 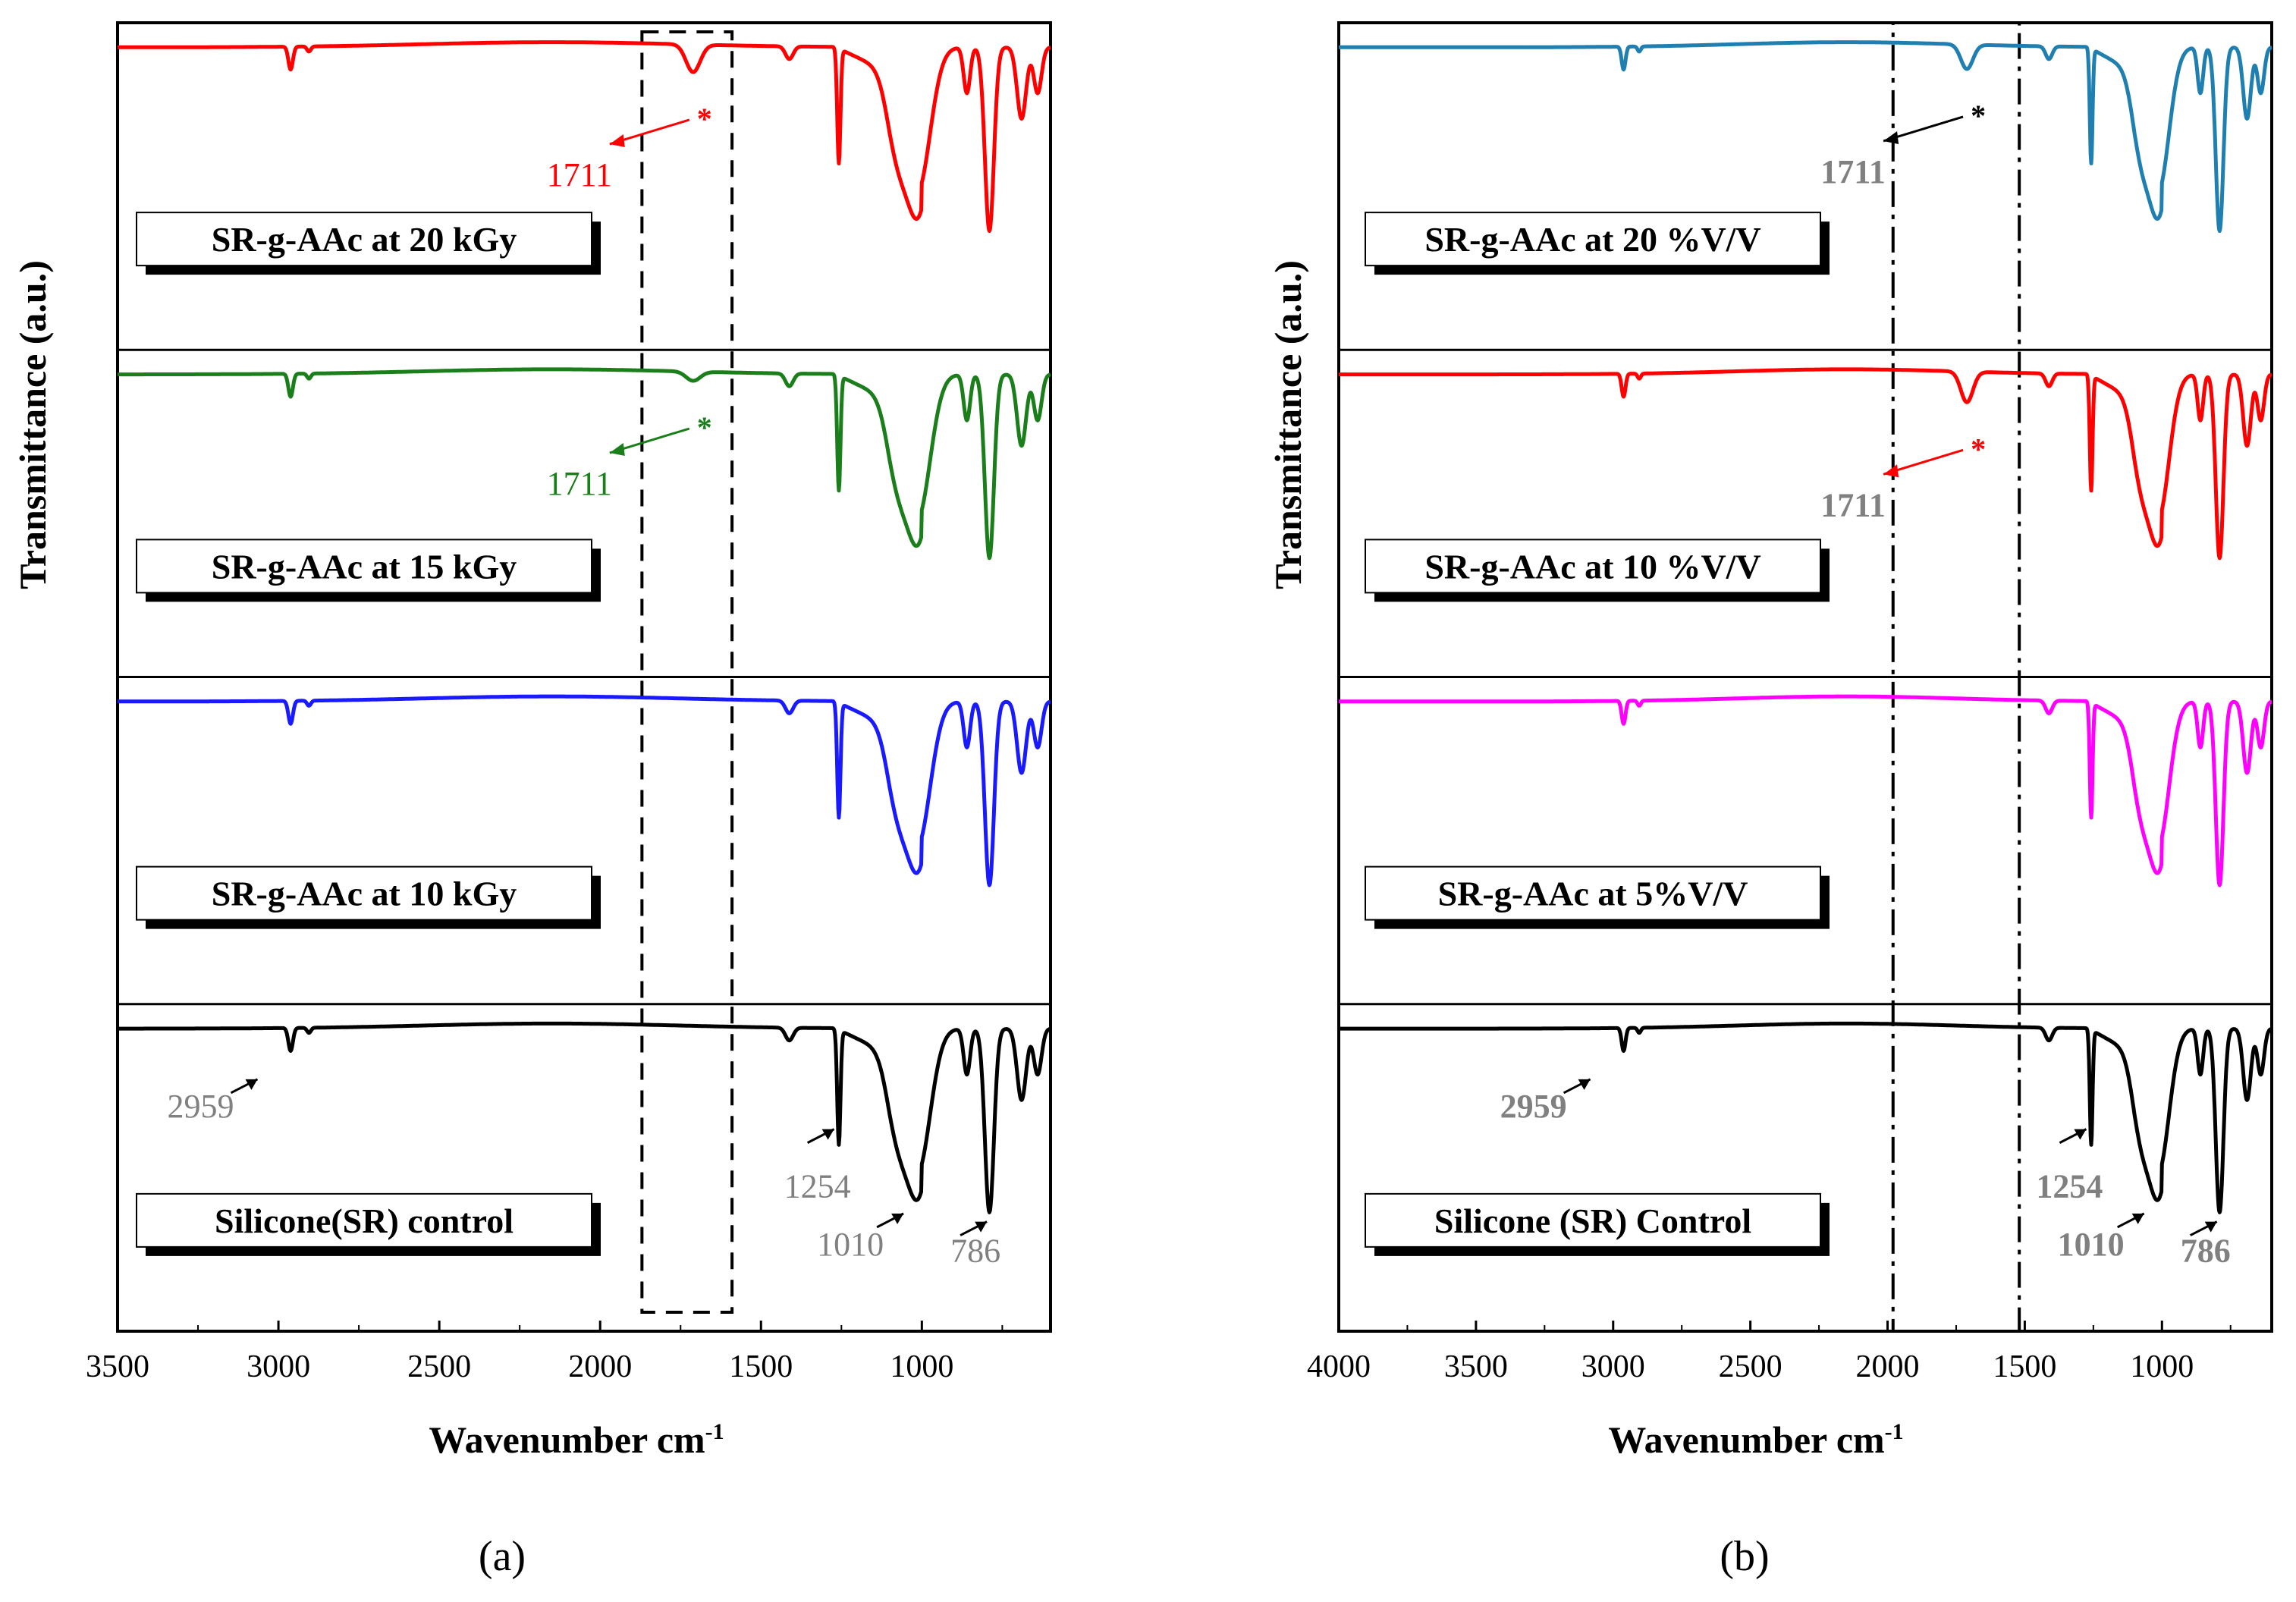 I want to click on panel-b-caption: (b), so click(x=1744, y=1556).